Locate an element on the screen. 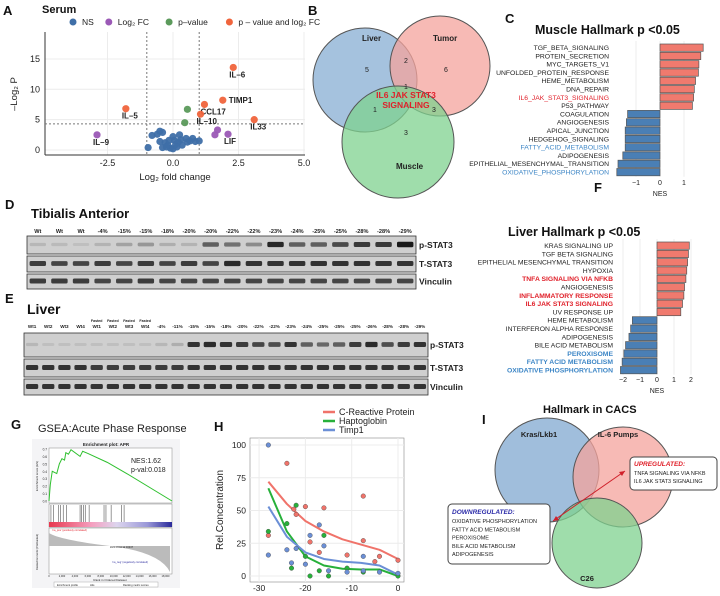  pathway-label: MYC_TARGETS_V1 is located at coordinates (577, 65).